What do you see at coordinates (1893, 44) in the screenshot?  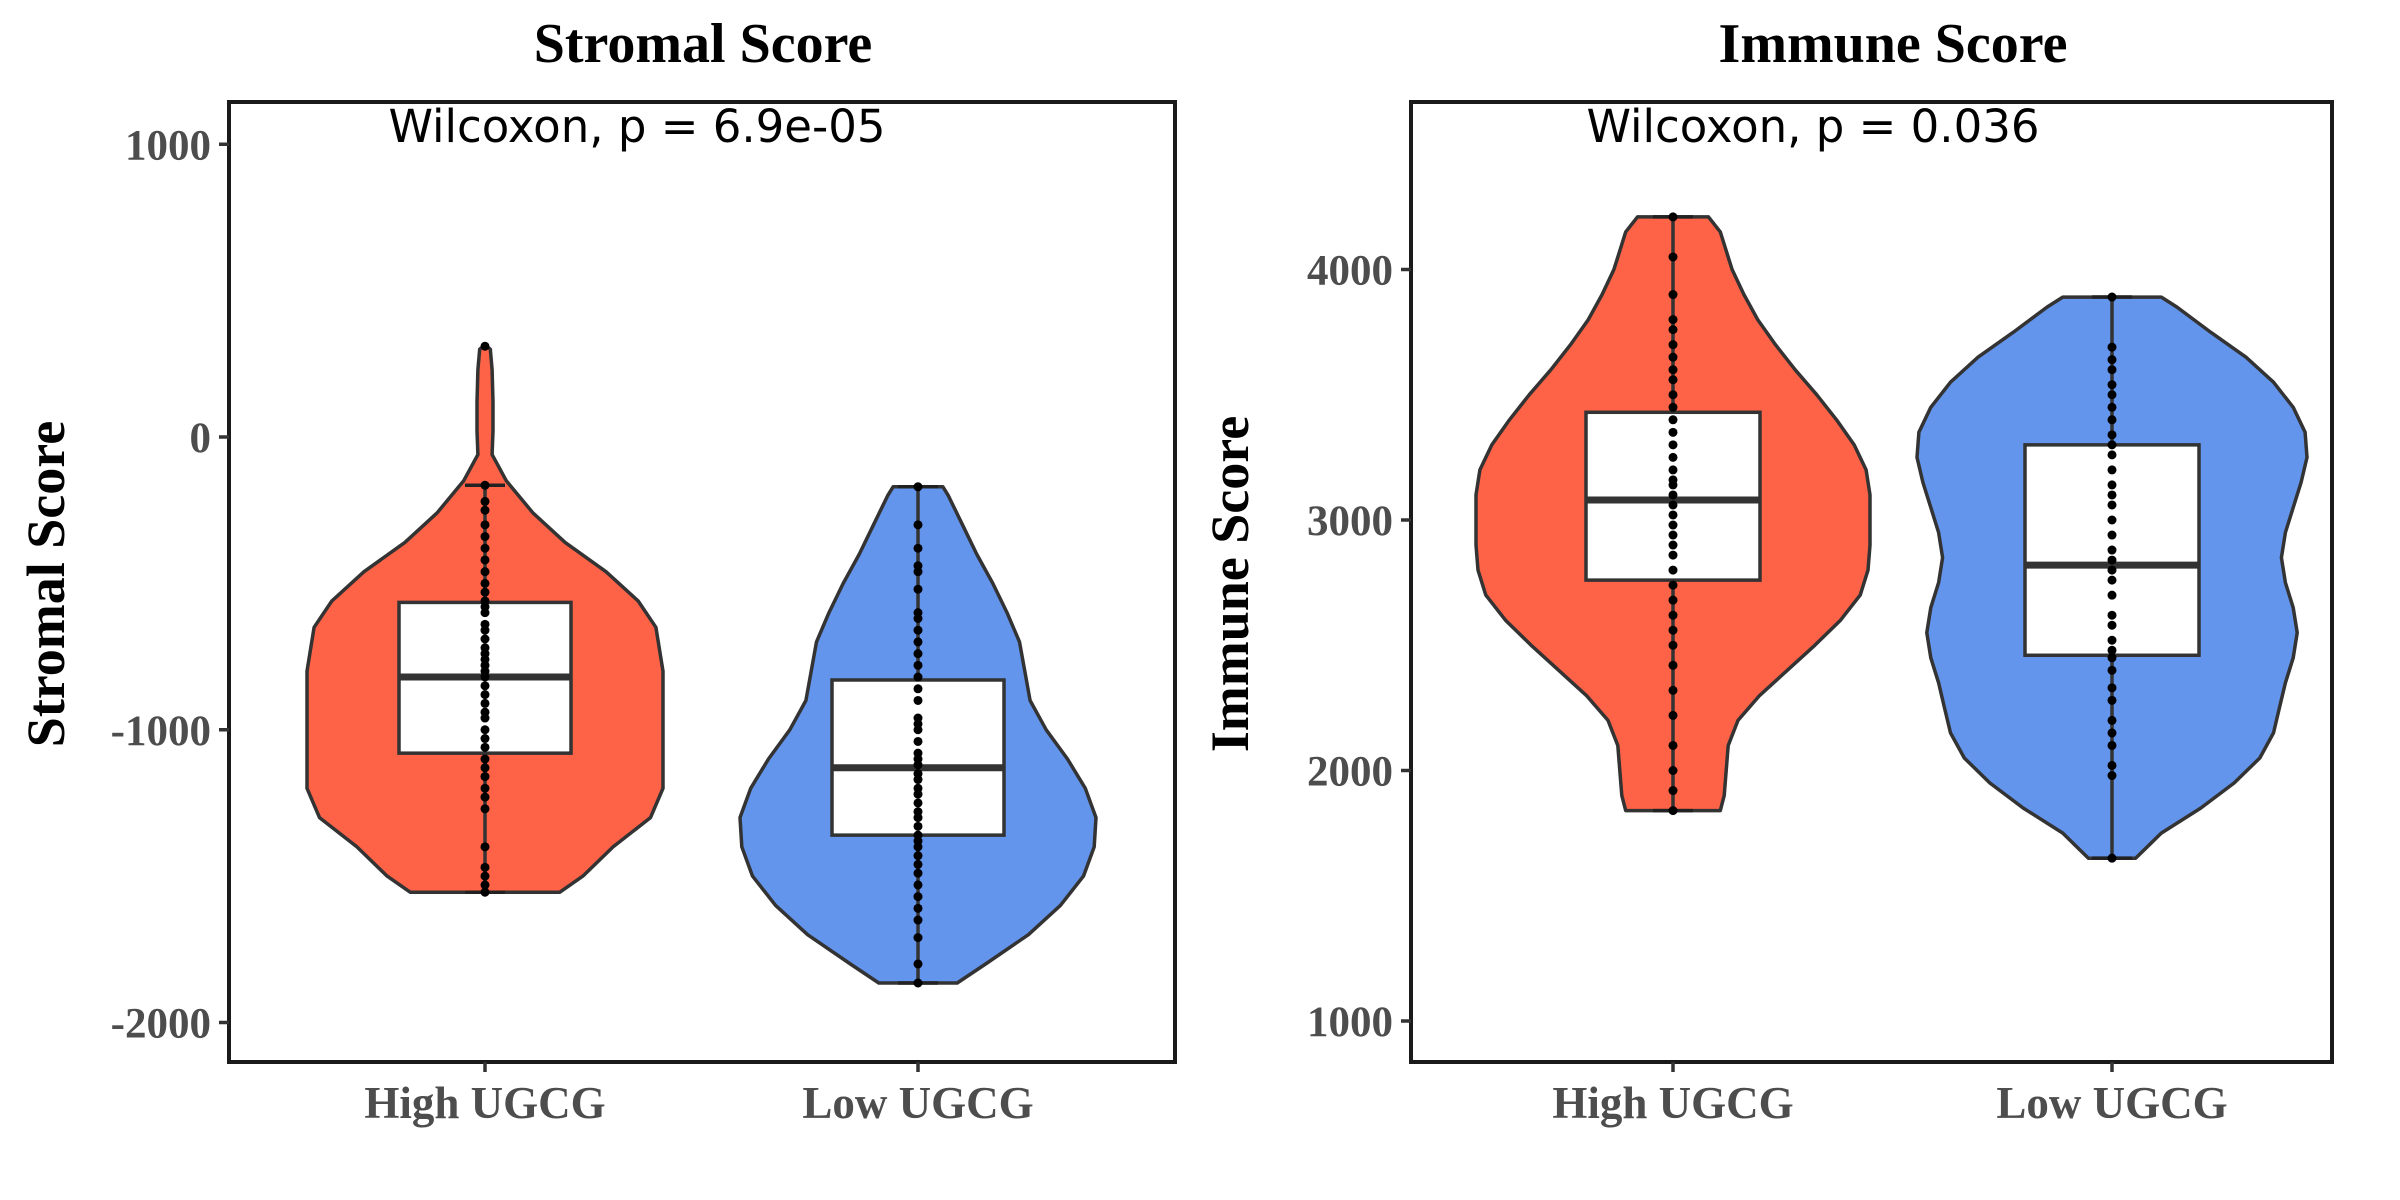 I see `panel-title: Immune Score` at bounding box center [1893, 44].